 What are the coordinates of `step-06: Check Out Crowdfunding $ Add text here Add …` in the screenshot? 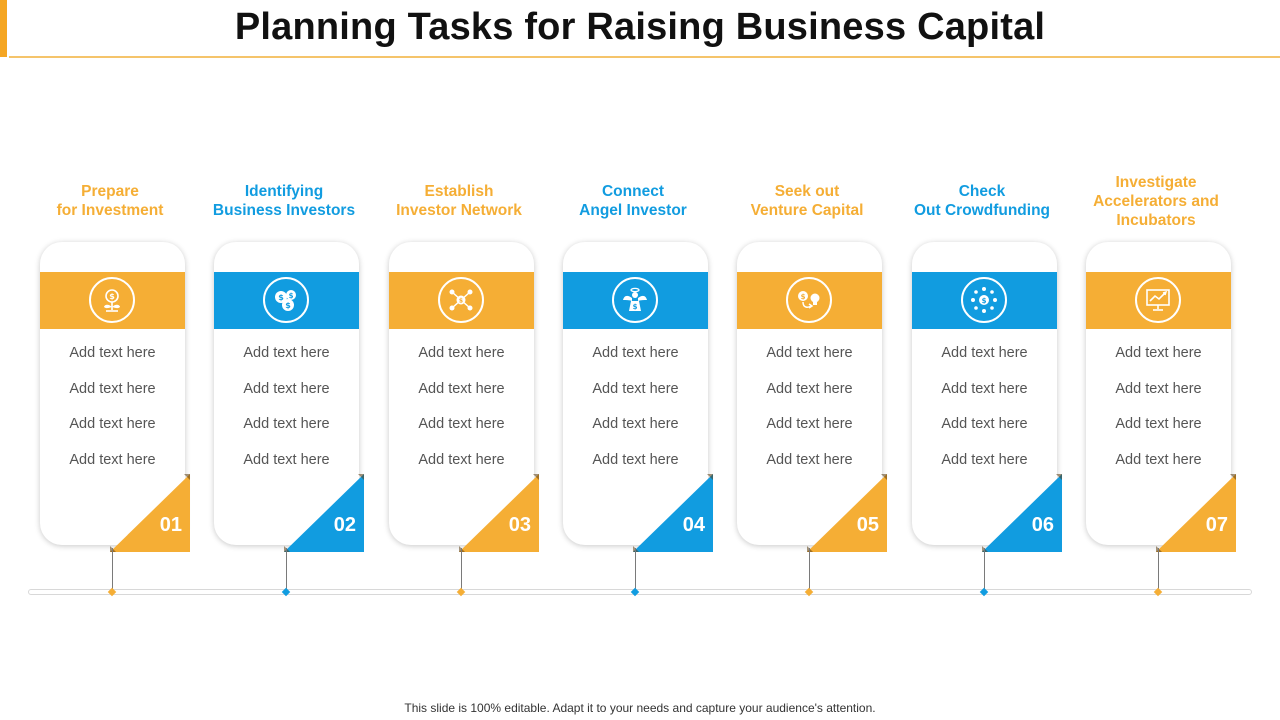 It's located at (982, 305).